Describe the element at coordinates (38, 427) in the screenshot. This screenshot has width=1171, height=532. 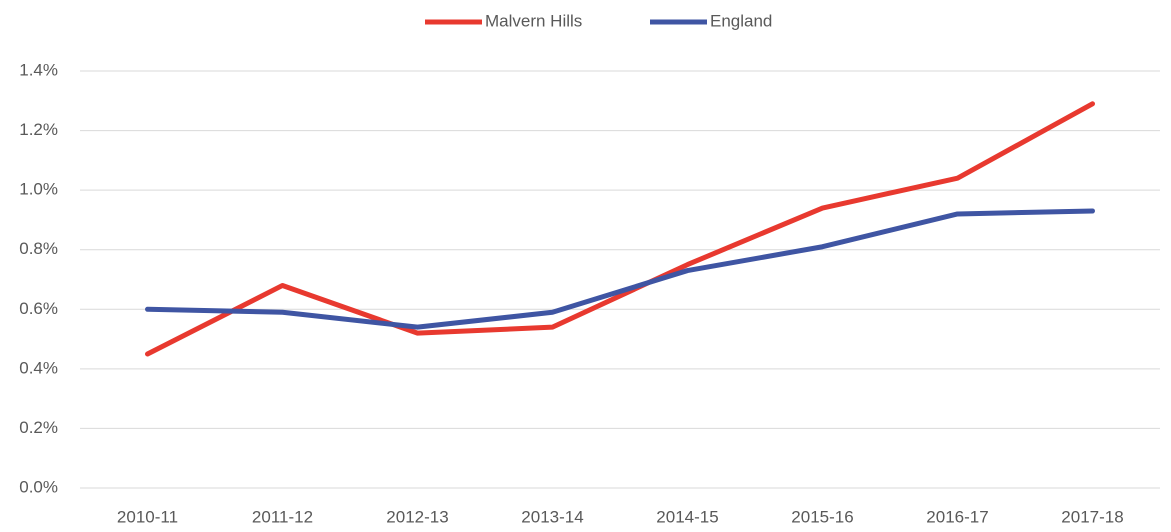
I see `y-tick-label: 0.2%` at that location.